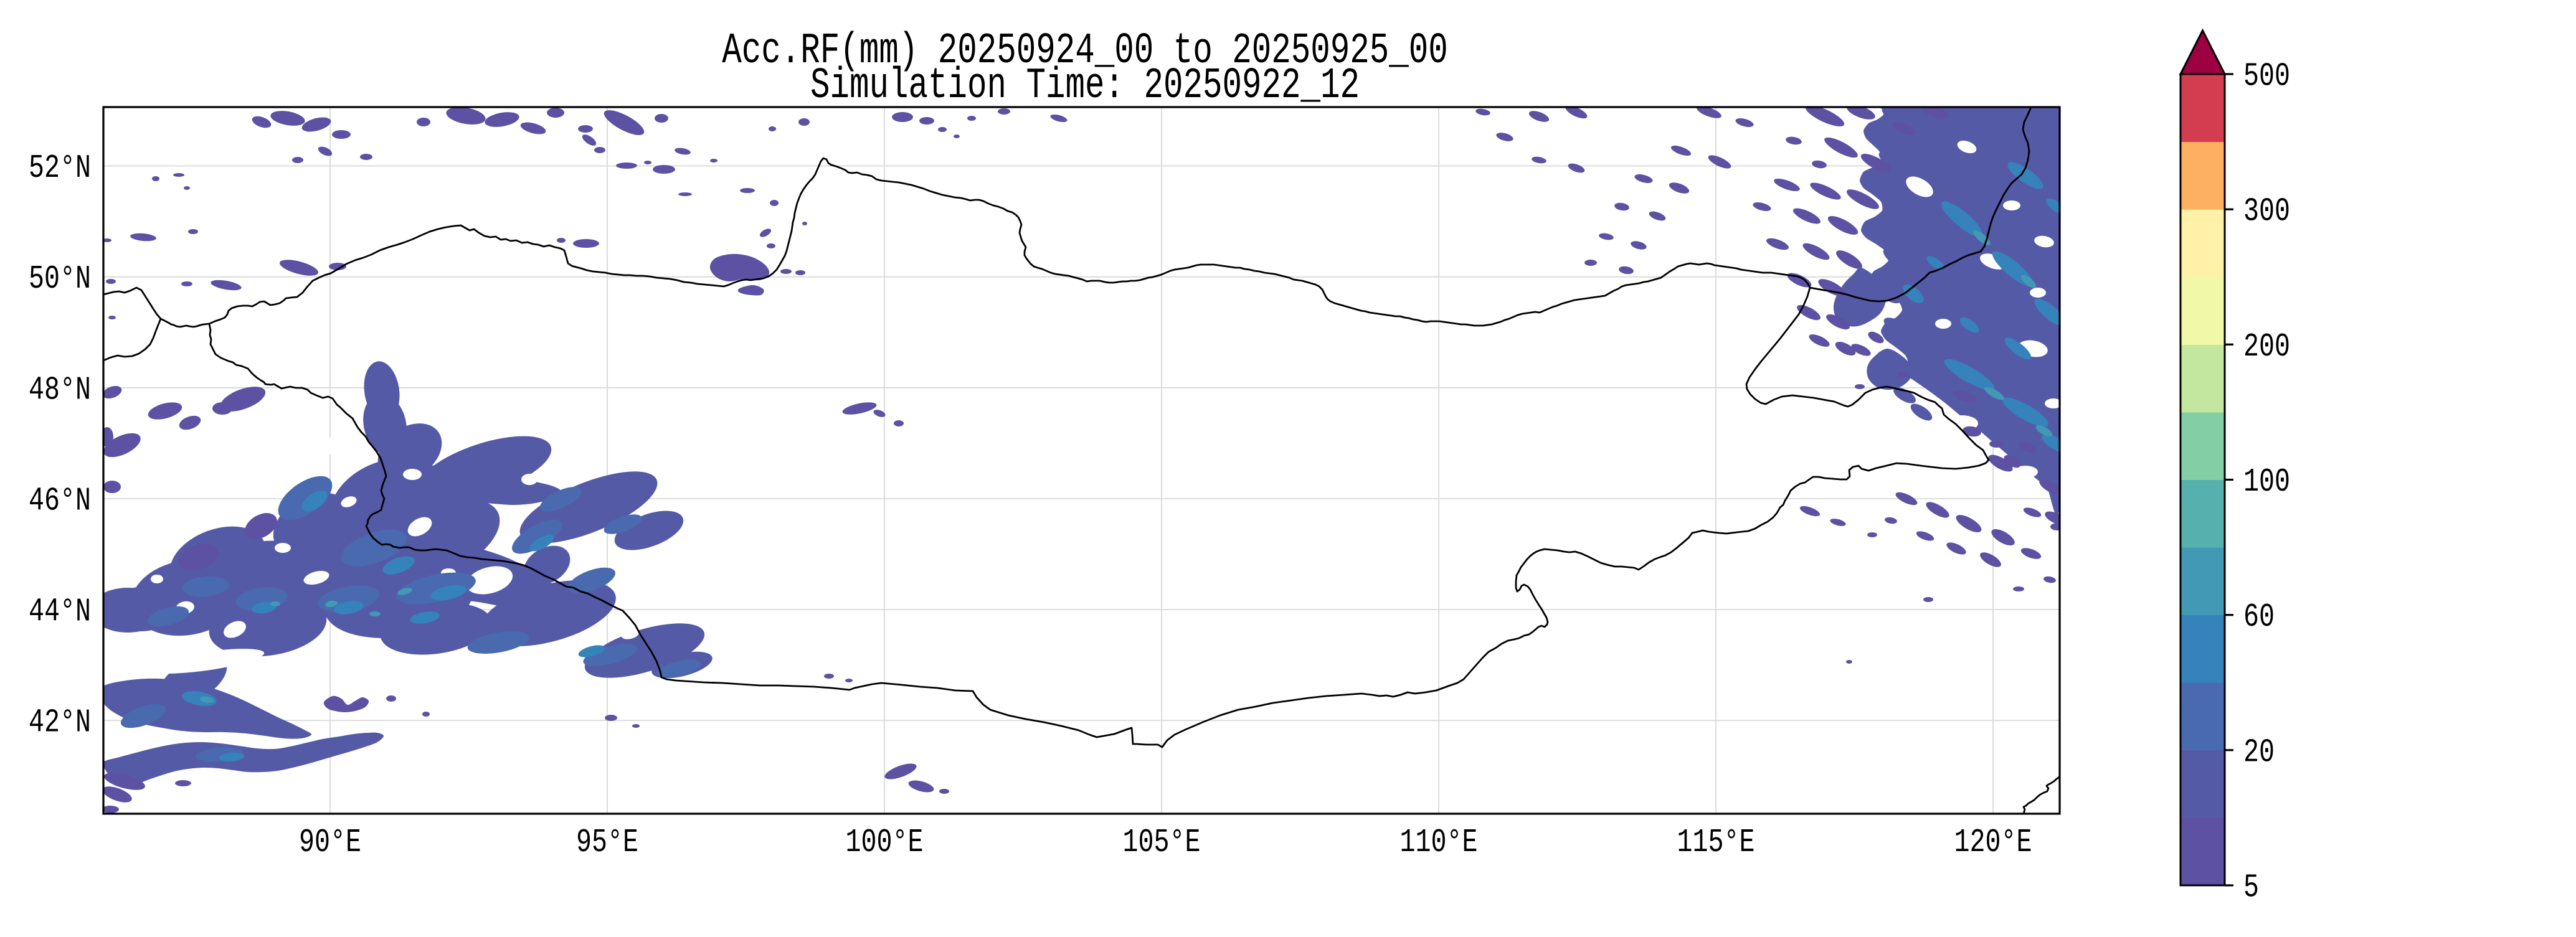 The image size is (2576, 937). What do you see at coordinates (2251, 888) in the screenshot?
I see `svg-text: 5` at bounding box center [2251, 888].